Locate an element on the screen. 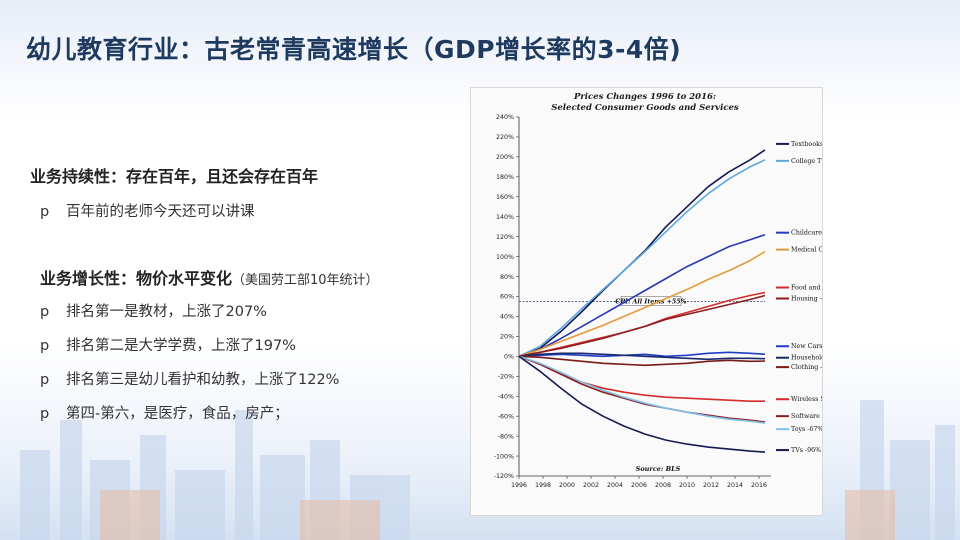 The width and height of the screenshot is (960, 540). y-tick-label: 80% is located at coordinates (507, 277).